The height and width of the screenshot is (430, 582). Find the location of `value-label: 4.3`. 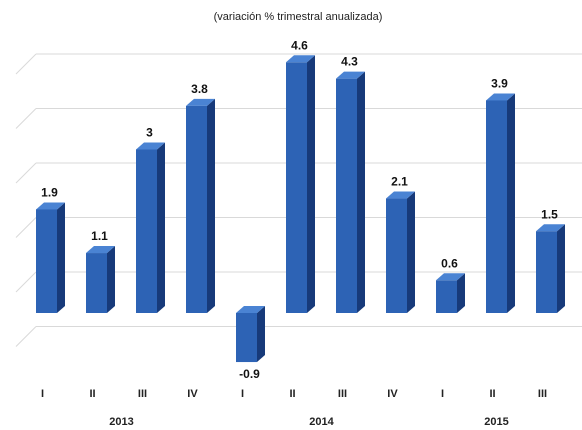

value-label: 4.3 is located at coordinates (349, 62).